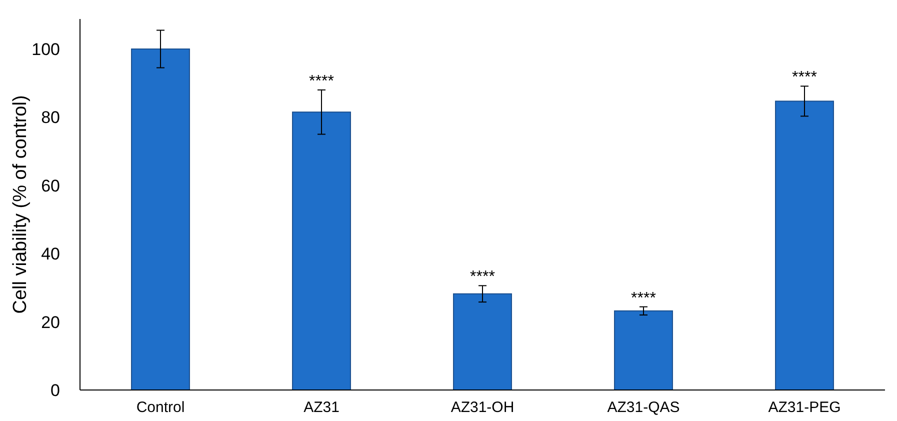 The width and height of the screenshot is (897, 421). What do you see at coordinates (46, 49) in the screenshot?
I see `y-tick-label: 100` at bounding box center [46, 49].